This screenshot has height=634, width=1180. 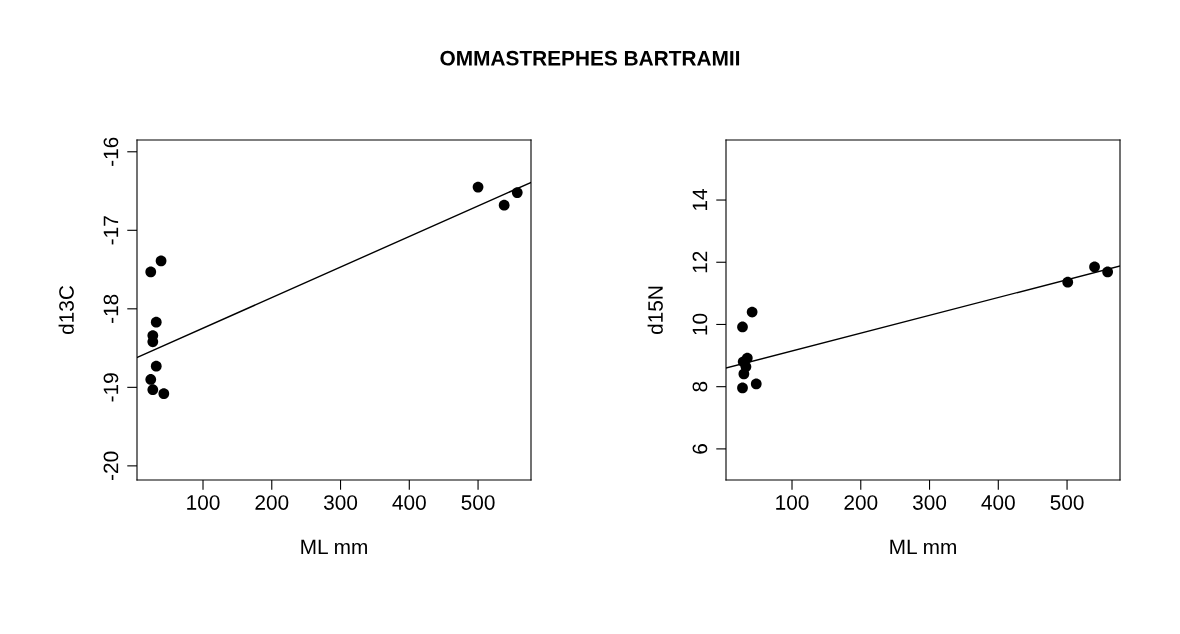 I want to click on y-tick-label: -17, so click(x=111, y=230).